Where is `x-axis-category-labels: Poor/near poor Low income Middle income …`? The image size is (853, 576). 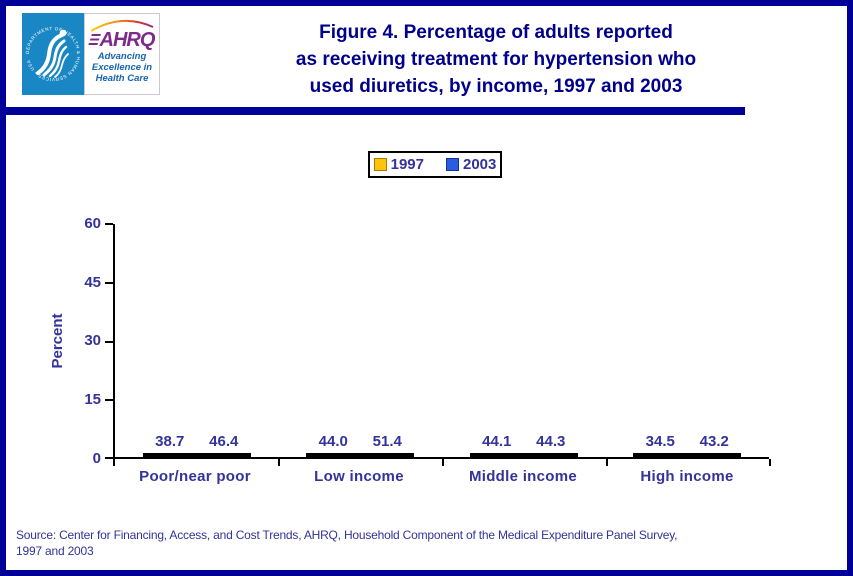
x-axis-category-labels: Poor/near poor Low income Middle income … is located at coordinates (441, 476).